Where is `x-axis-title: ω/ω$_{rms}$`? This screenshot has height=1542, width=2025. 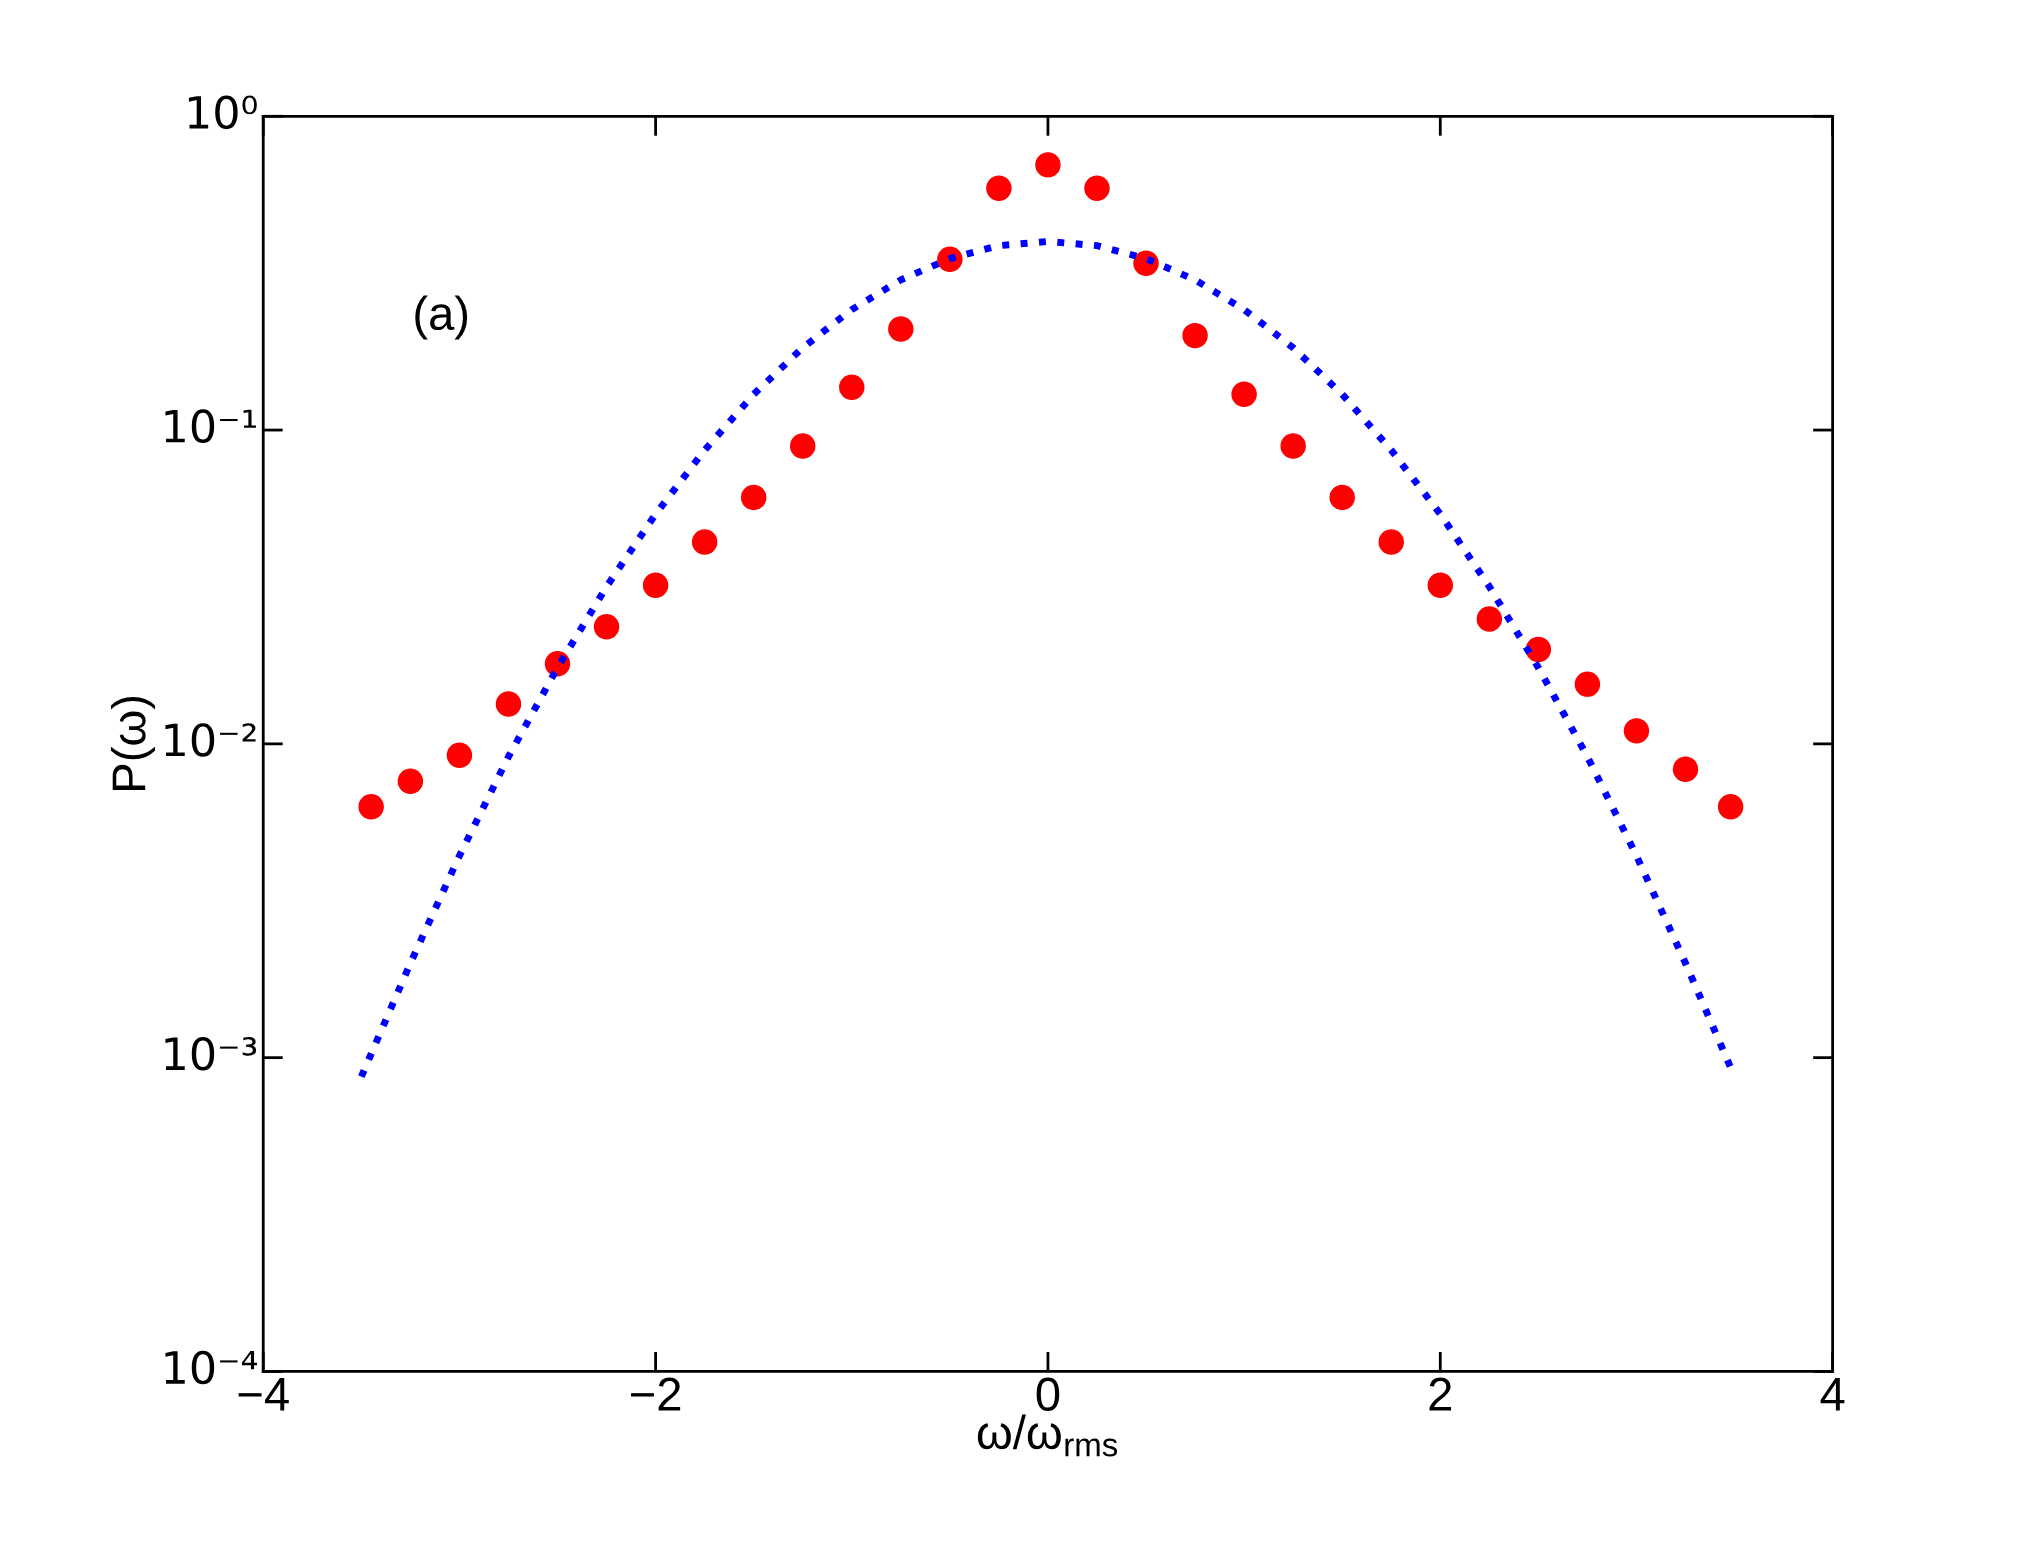
x-axis-title: ω/ω$_{rms}$ is located at coordinates (1047, 1435).